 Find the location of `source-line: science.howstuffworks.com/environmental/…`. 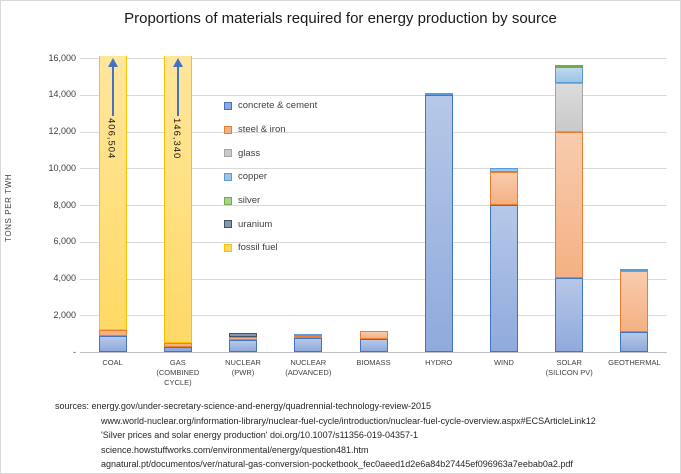

source-line: science.howstuffworks.com/environmental/… is located at coordinates (235, 449).